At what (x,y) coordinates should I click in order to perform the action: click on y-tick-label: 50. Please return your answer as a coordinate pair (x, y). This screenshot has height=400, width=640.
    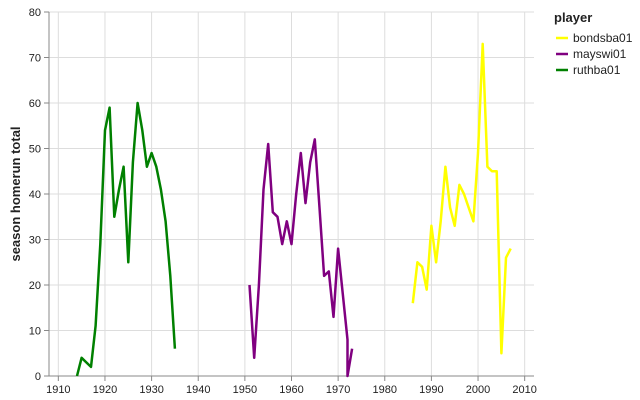
    Looking at the image, I should click on (35, 150).